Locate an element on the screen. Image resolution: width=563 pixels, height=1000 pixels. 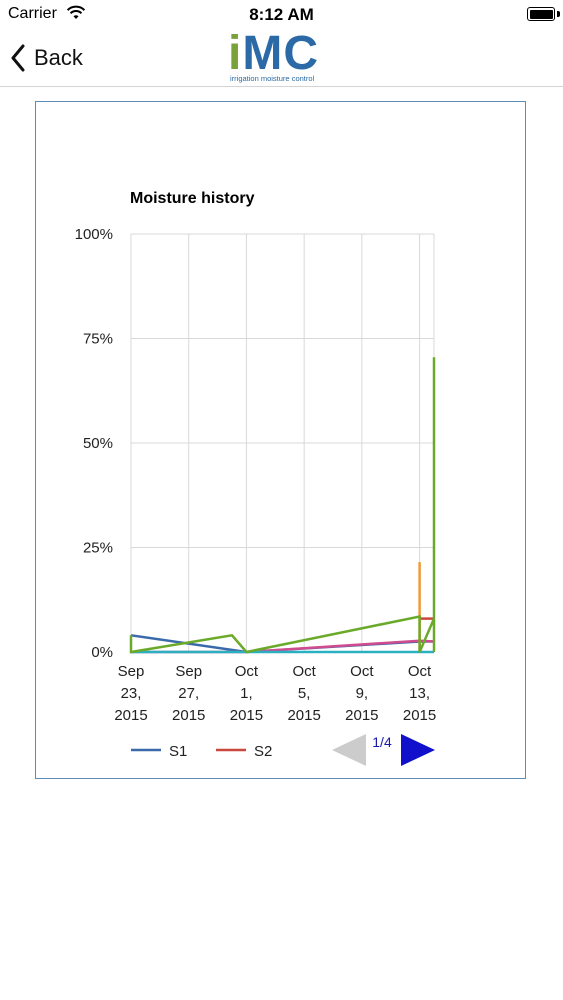
status-bar: Carrier 8:12 AM is located at coordinates (281, 15).